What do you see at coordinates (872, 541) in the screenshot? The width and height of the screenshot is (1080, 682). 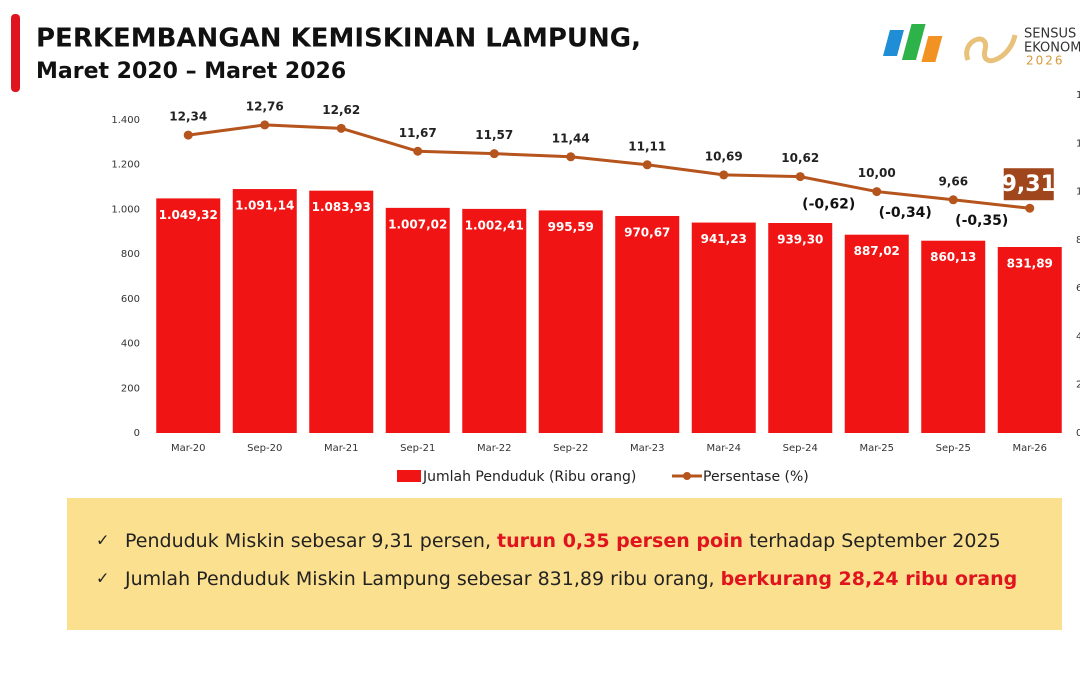 I see `note-part: terhadap September 2025` at bounding box center [872, 541].